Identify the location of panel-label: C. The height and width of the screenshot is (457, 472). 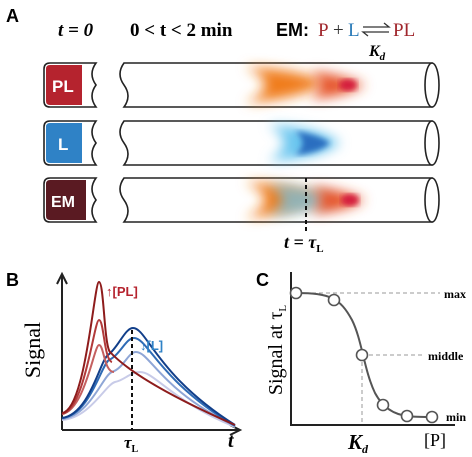
(262, 280).